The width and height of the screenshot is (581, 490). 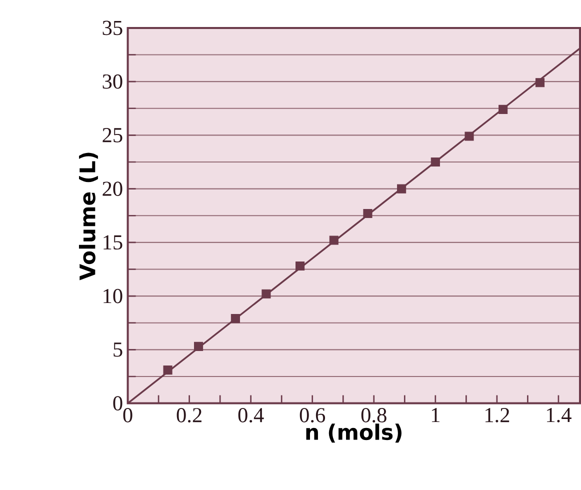 What do you see at coordinates (112, 189) in the screenshot?
I see `y-tick-label: 20` at bounding box center [112, 189].